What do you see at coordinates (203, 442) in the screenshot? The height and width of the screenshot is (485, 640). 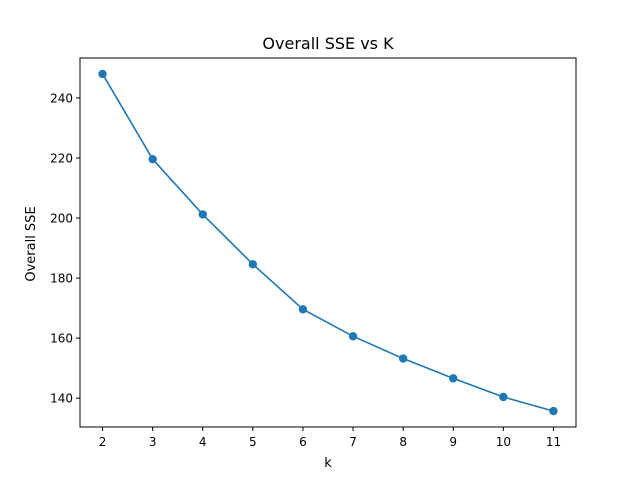 I see `x-tick-label: 4` at bounding box center [203, 442].